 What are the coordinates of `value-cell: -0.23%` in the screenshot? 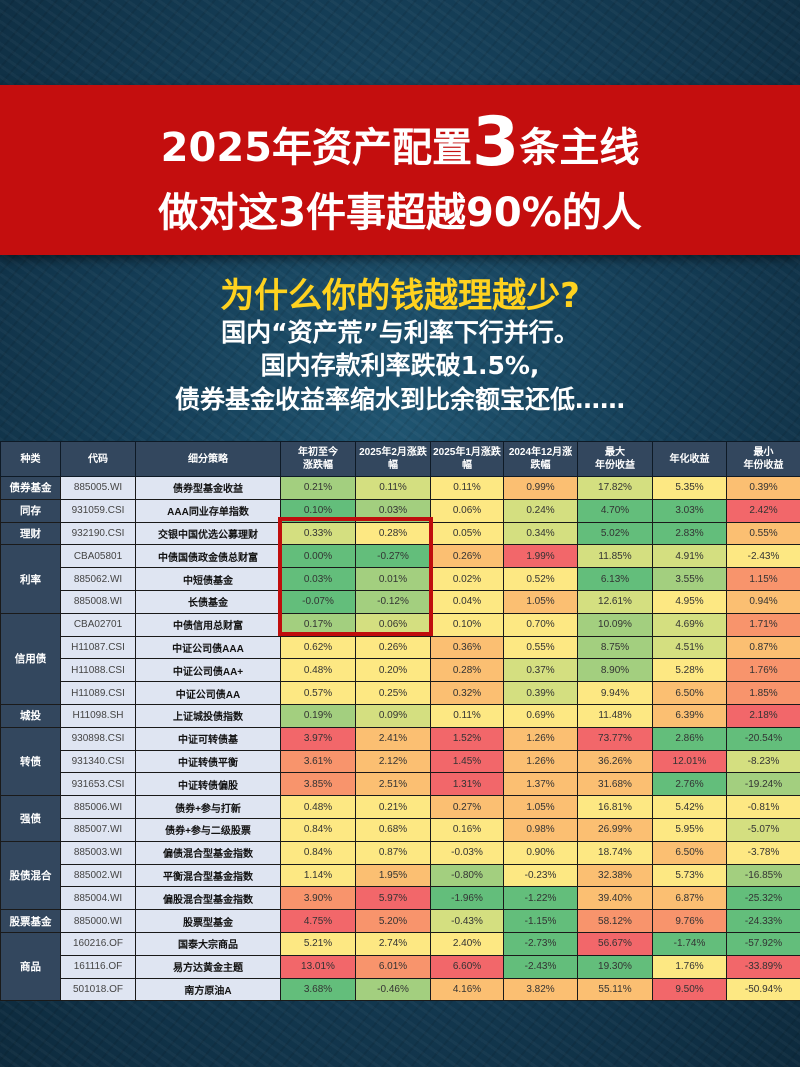 It's located at (540, 875).